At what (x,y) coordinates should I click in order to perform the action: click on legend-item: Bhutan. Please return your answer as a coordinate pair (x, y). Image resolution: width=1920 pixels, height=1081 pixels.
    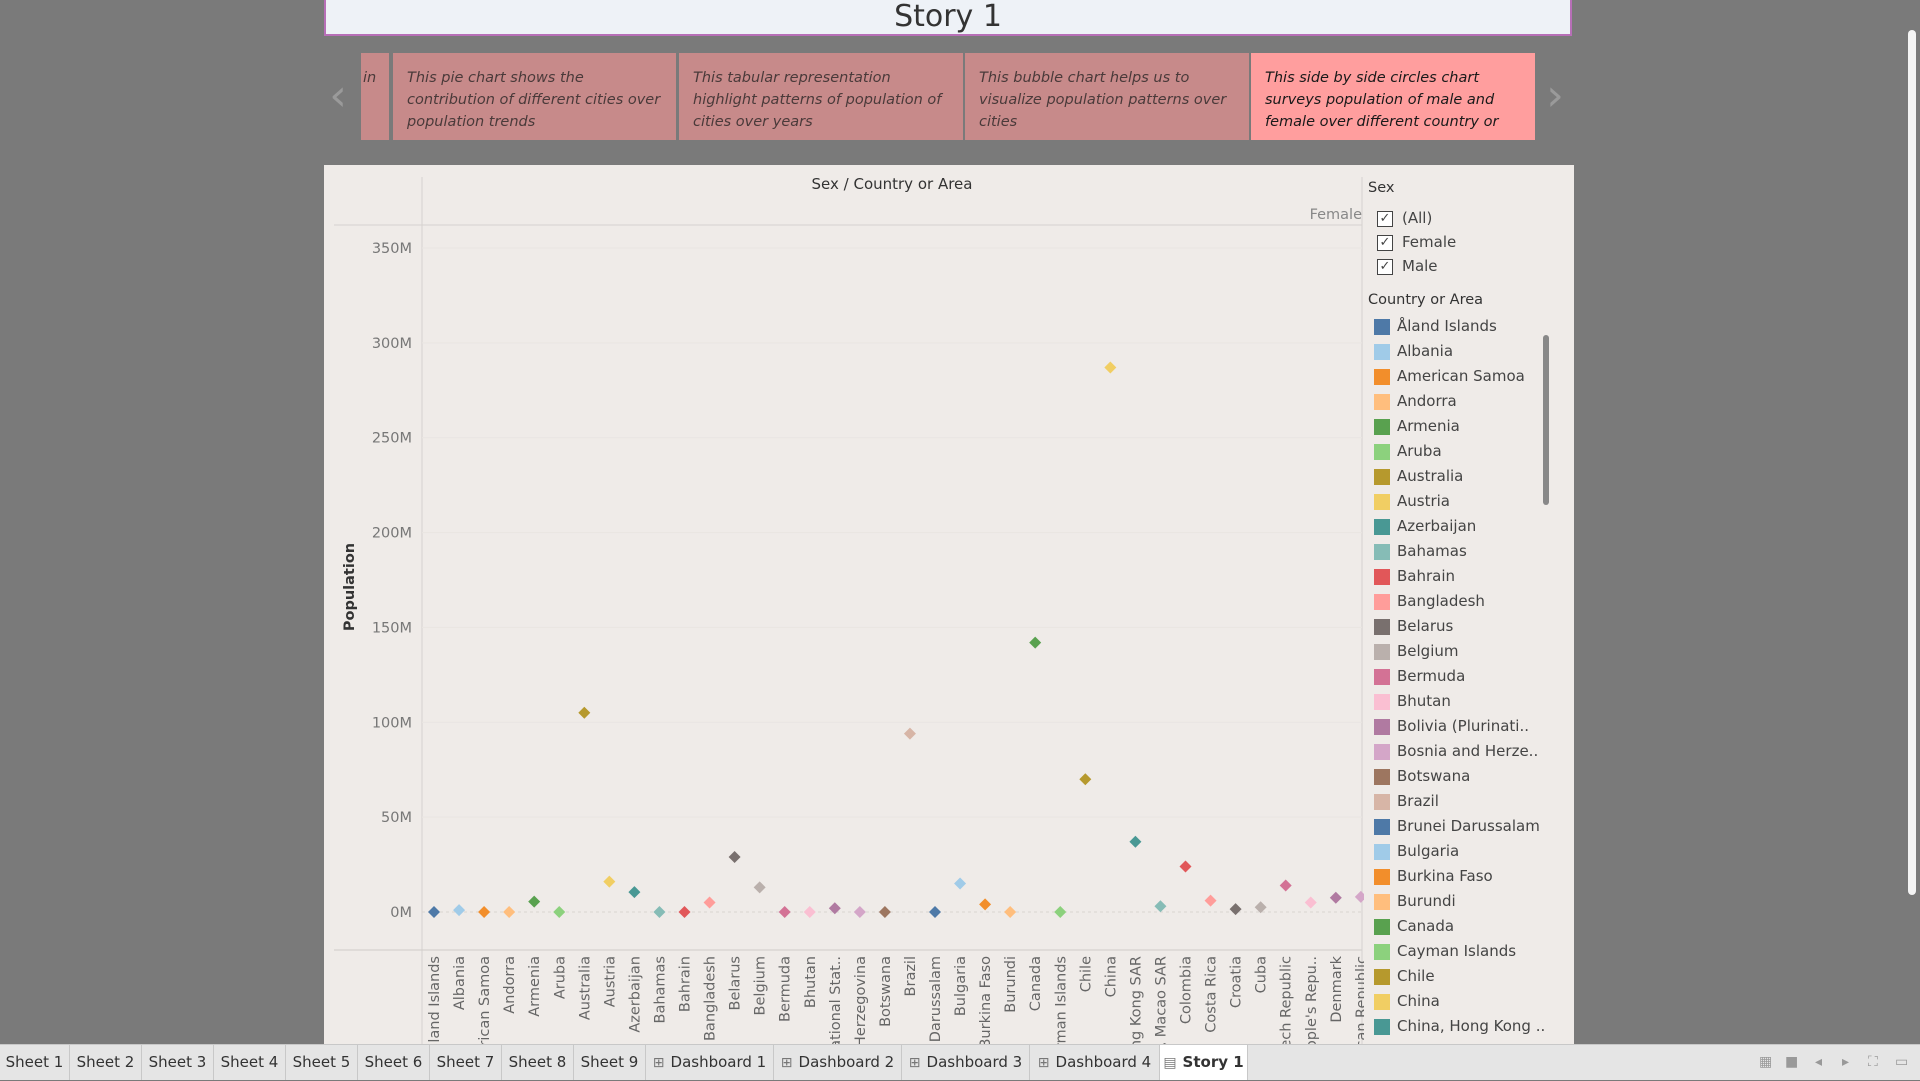
    Looking at the image, I should click on (1453, 702).